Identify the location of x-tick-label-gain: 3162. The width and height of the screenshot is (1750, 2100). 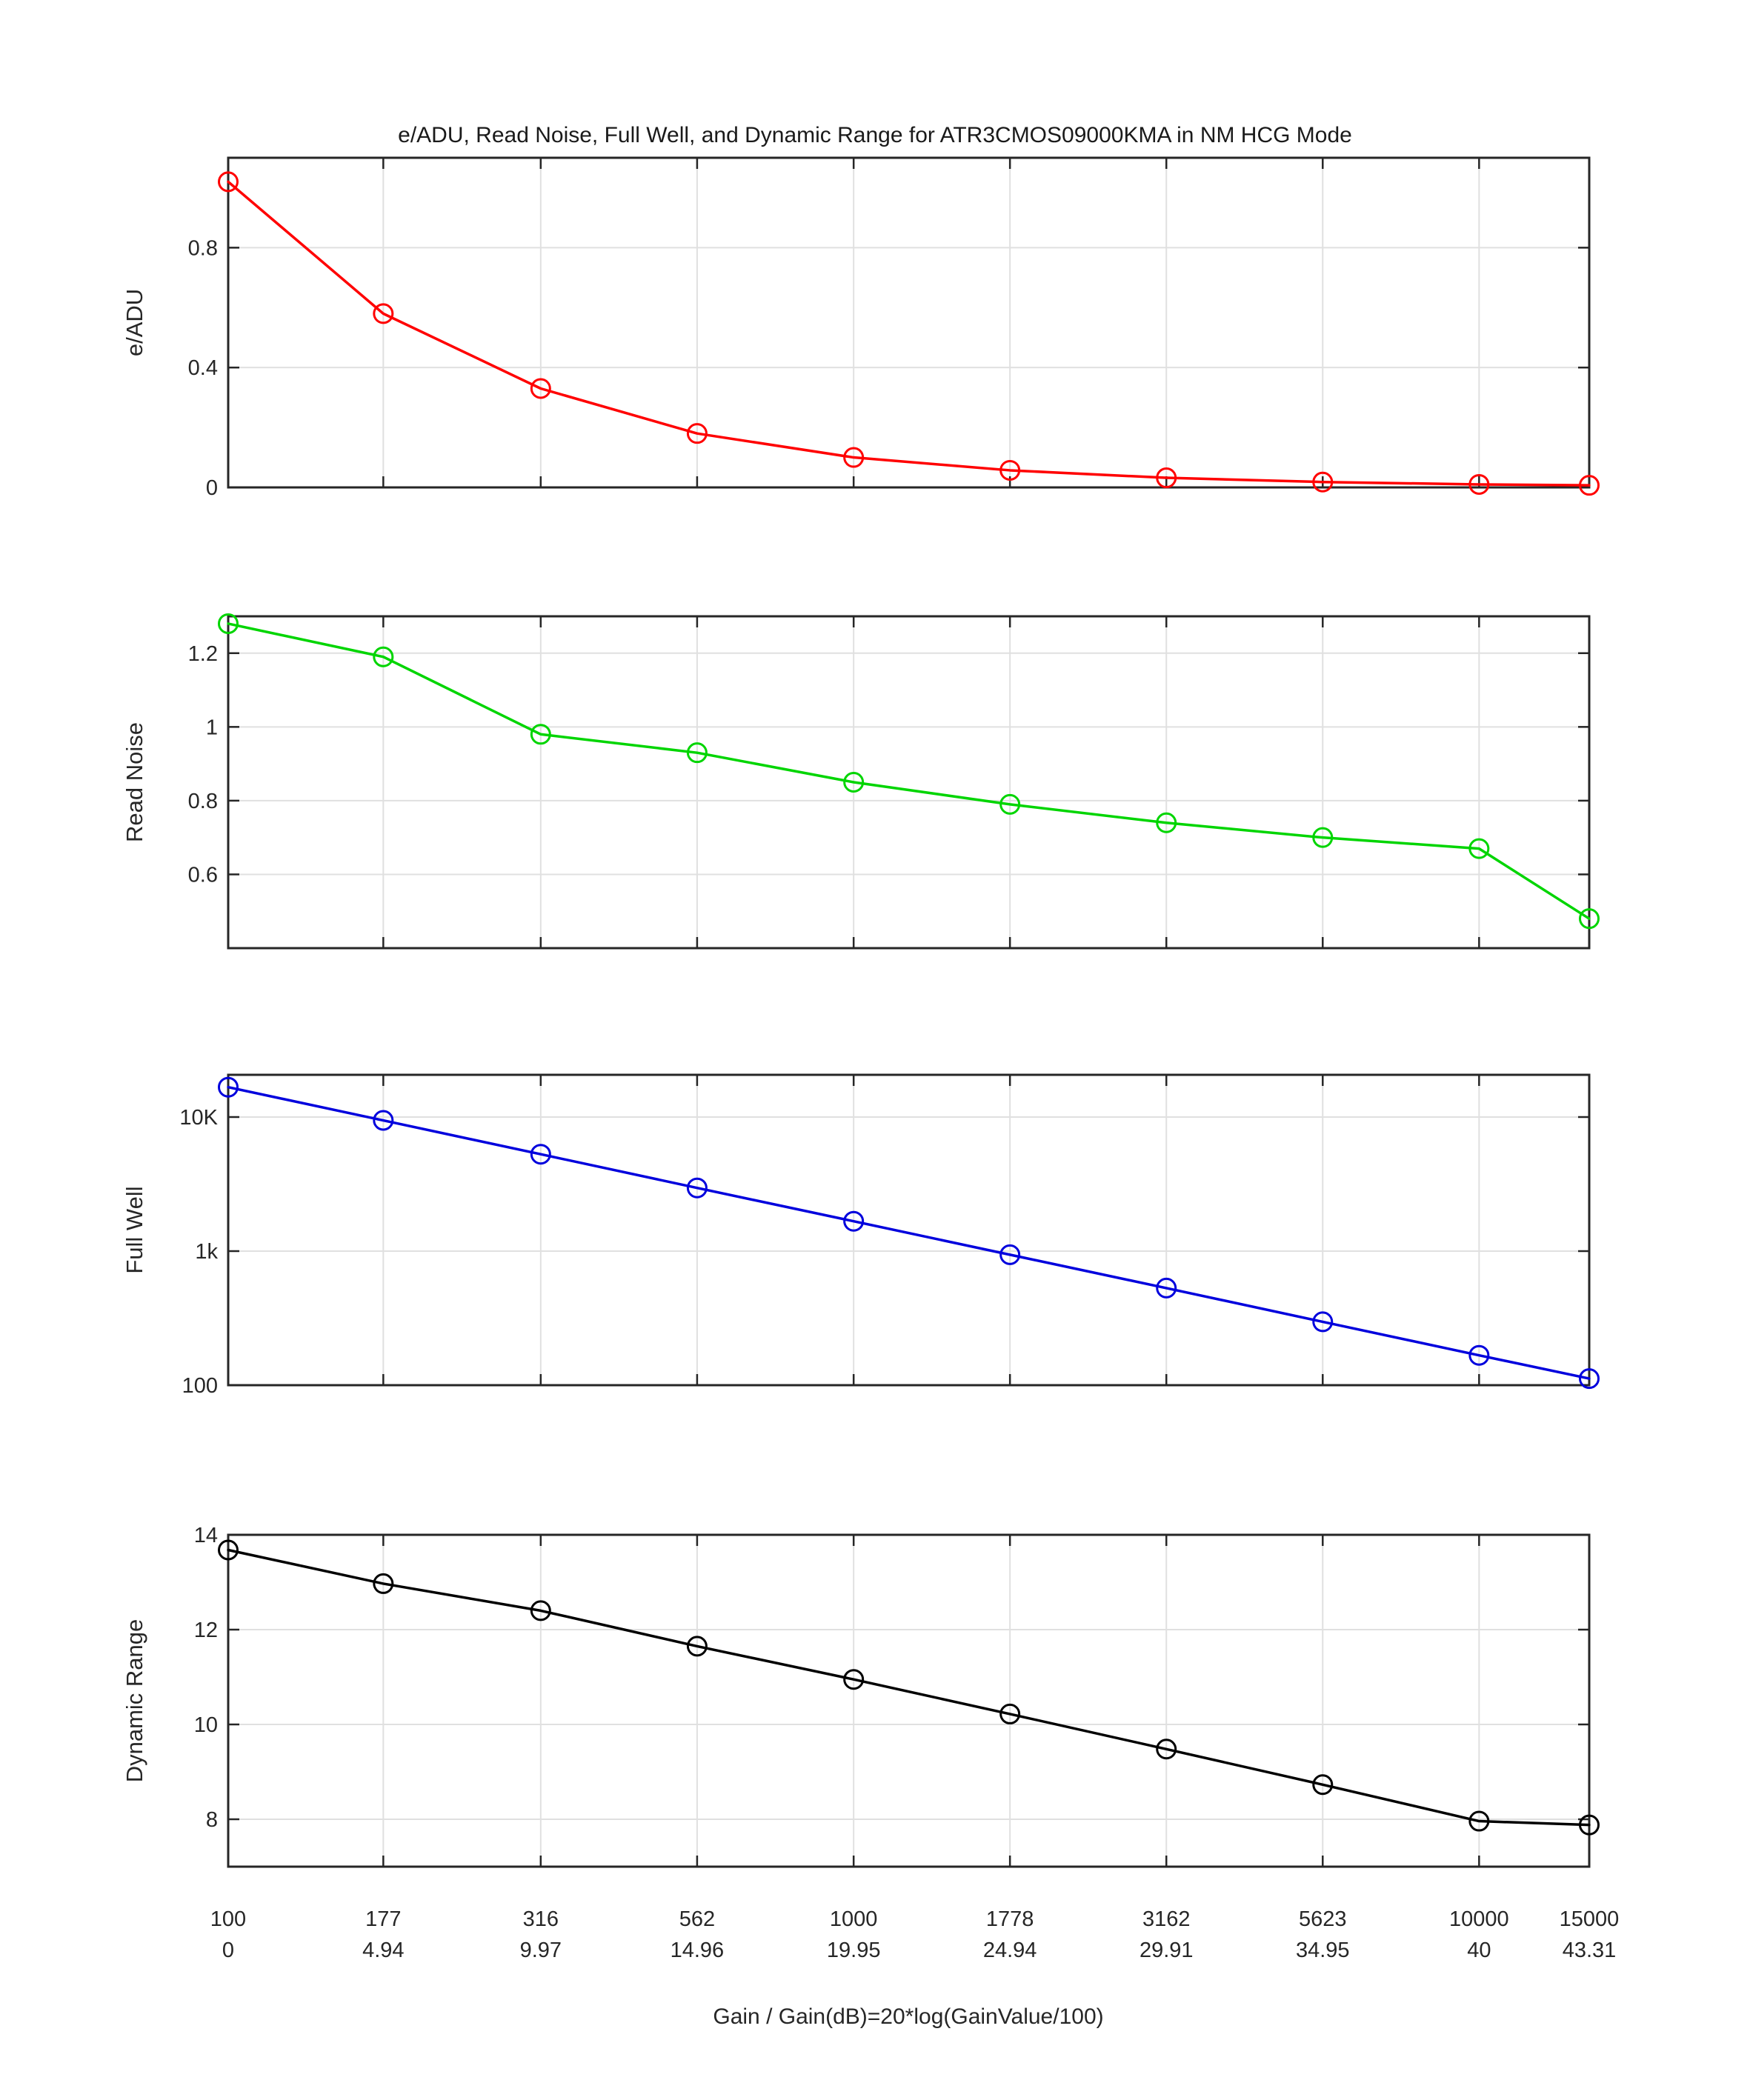
(1166, 1919).